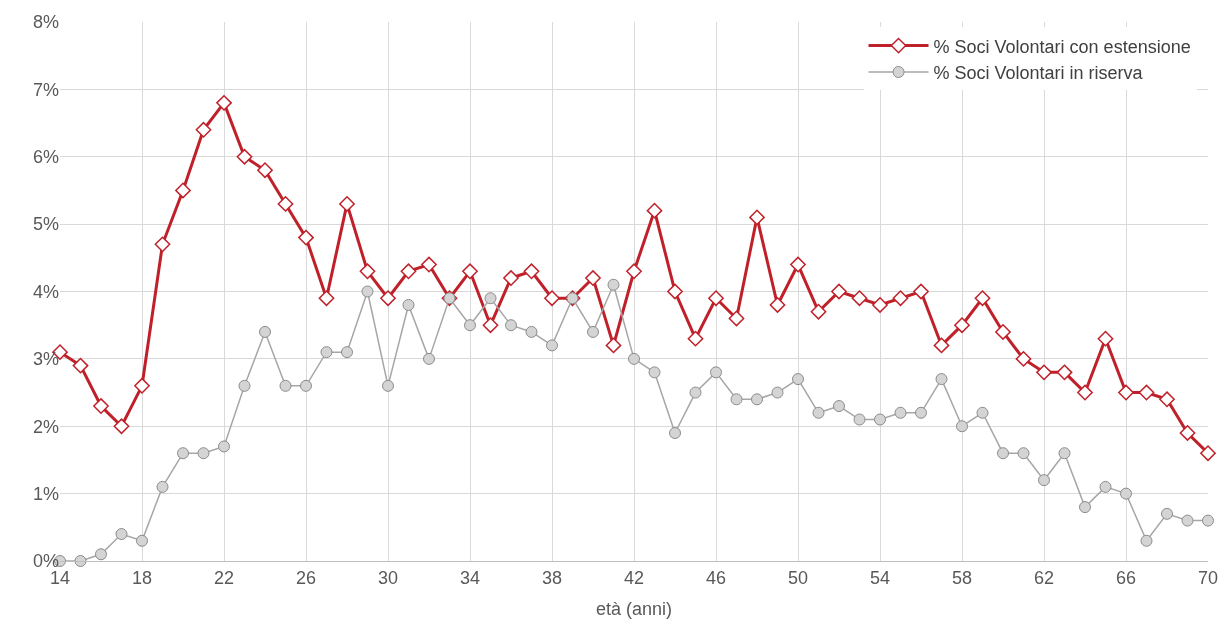  Describe the element at coordinates (45, 157) in the screenshot. I see `y-tick-label: 6%` at that location.